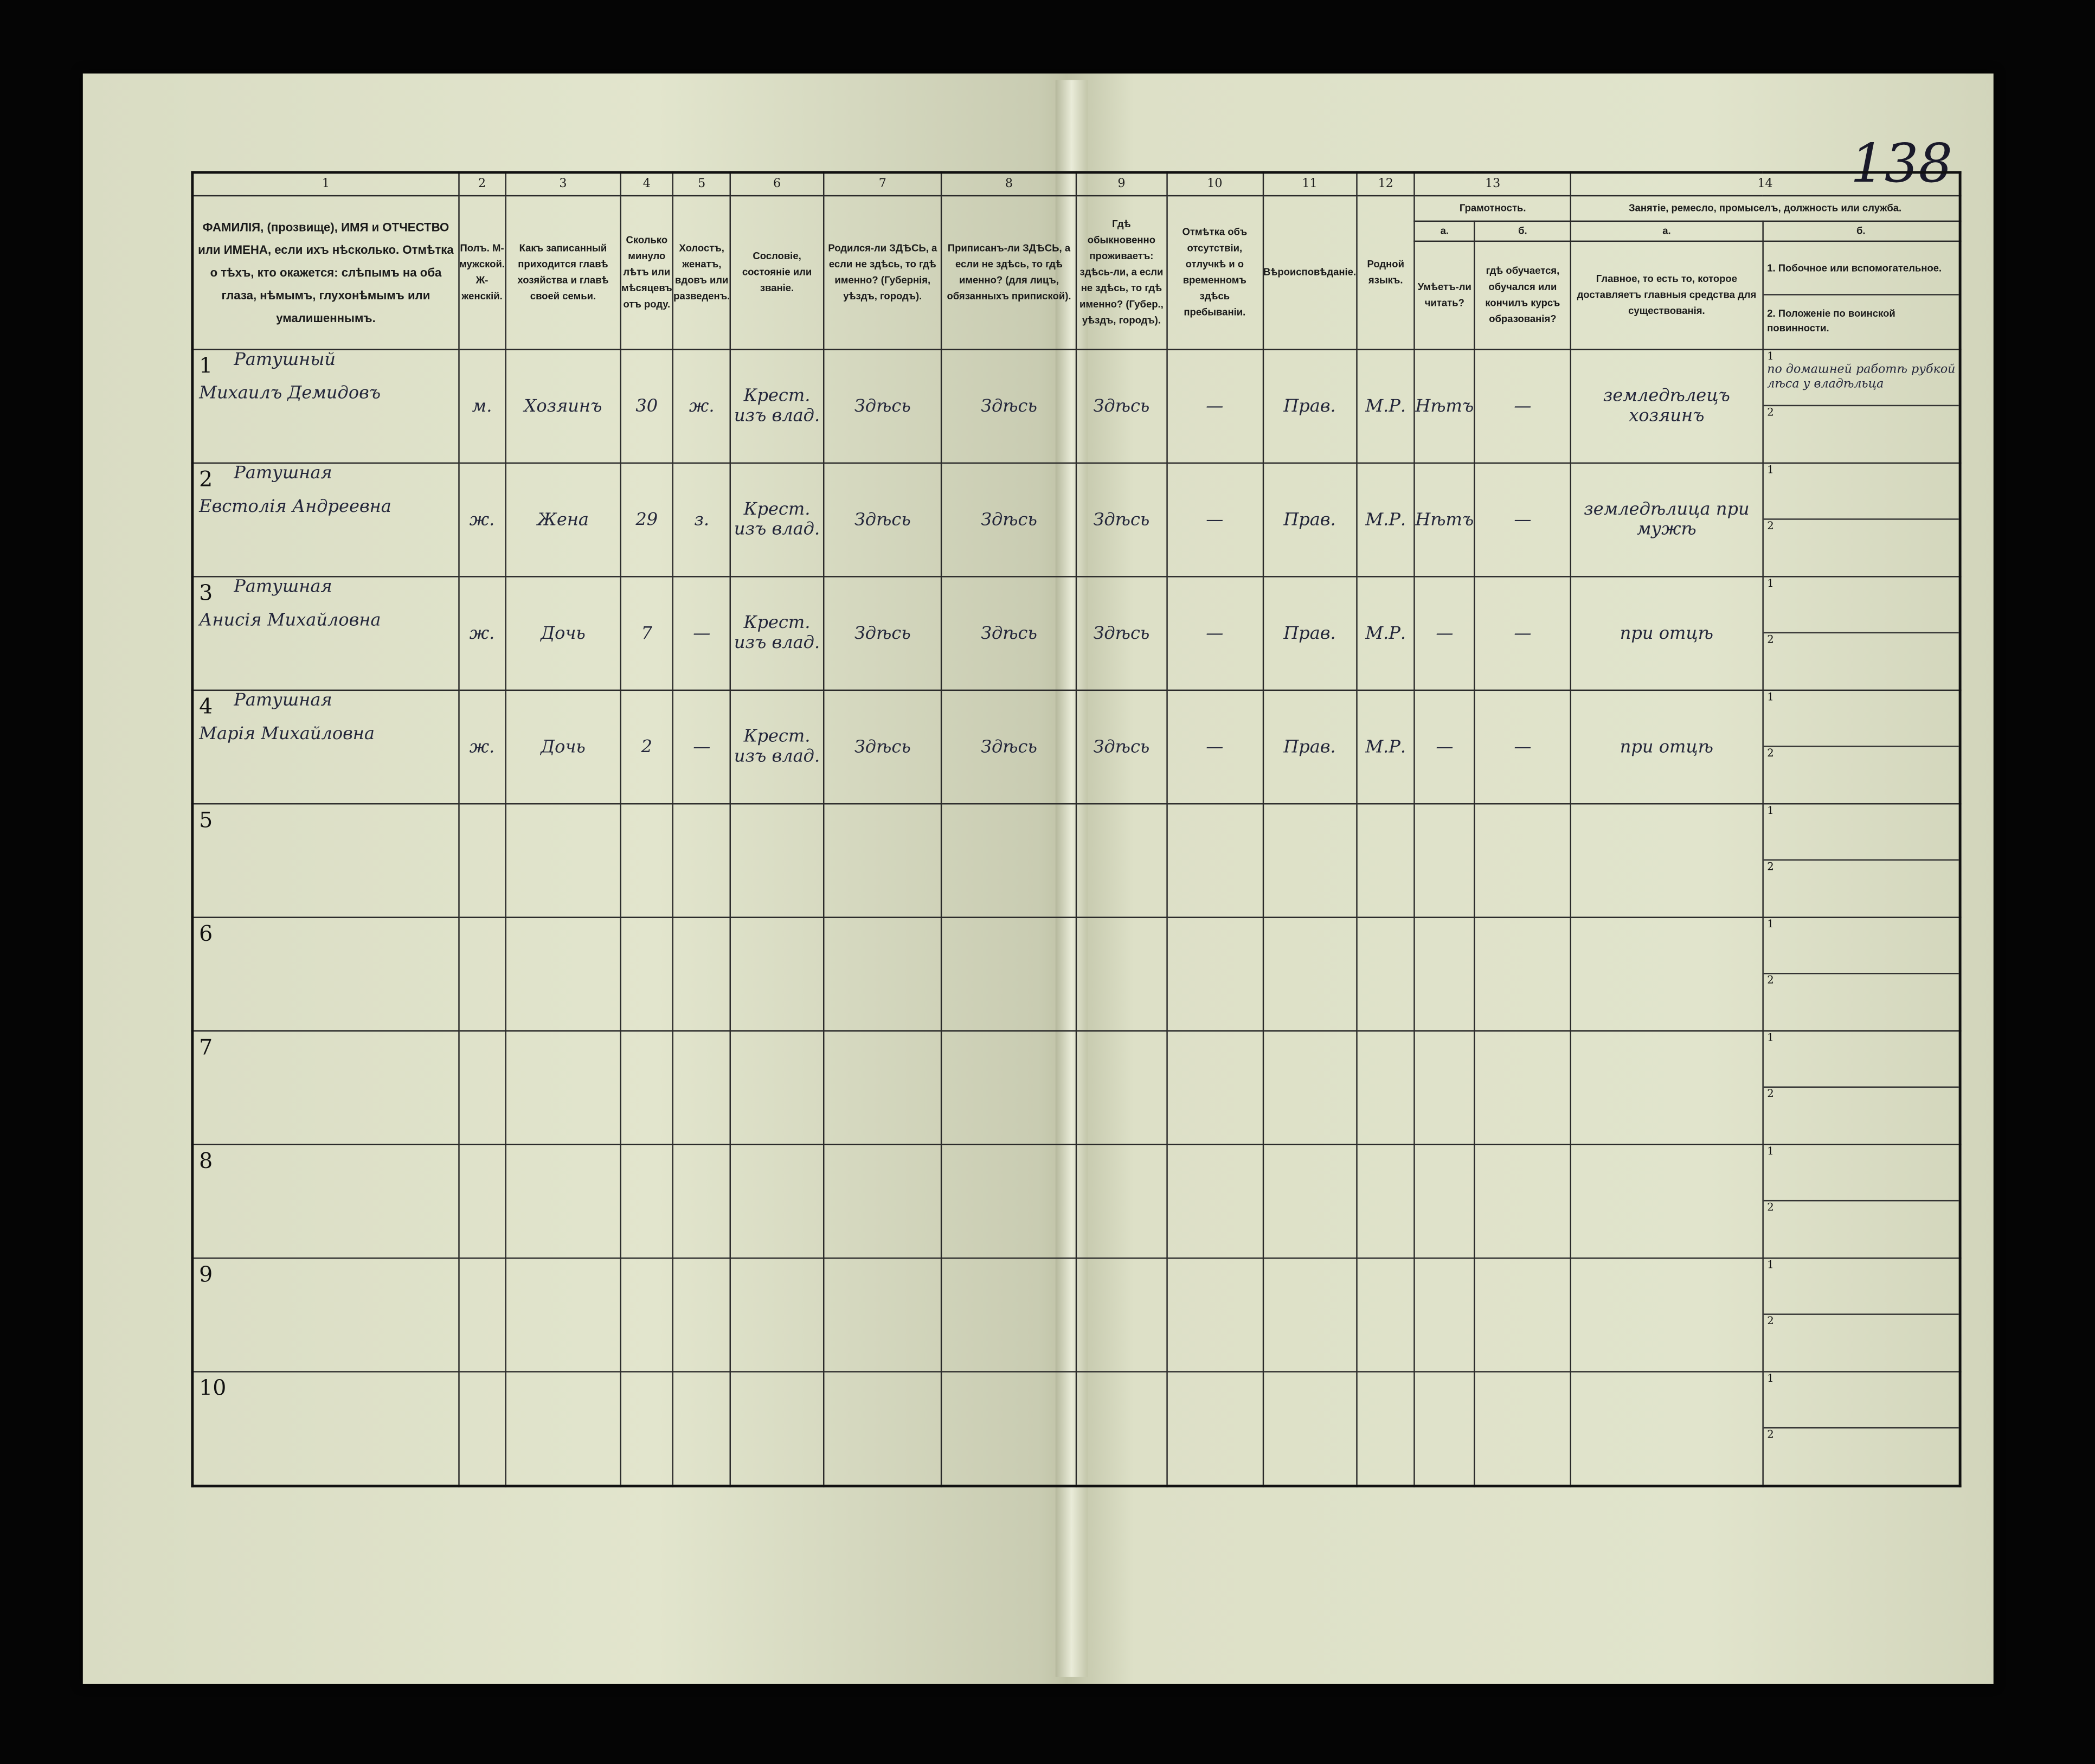 The image size is (2095, 1764). Describe the element at coordinates (1121, 520) in the screenshot. I see `cell-resides: Здѣсь` at that location.